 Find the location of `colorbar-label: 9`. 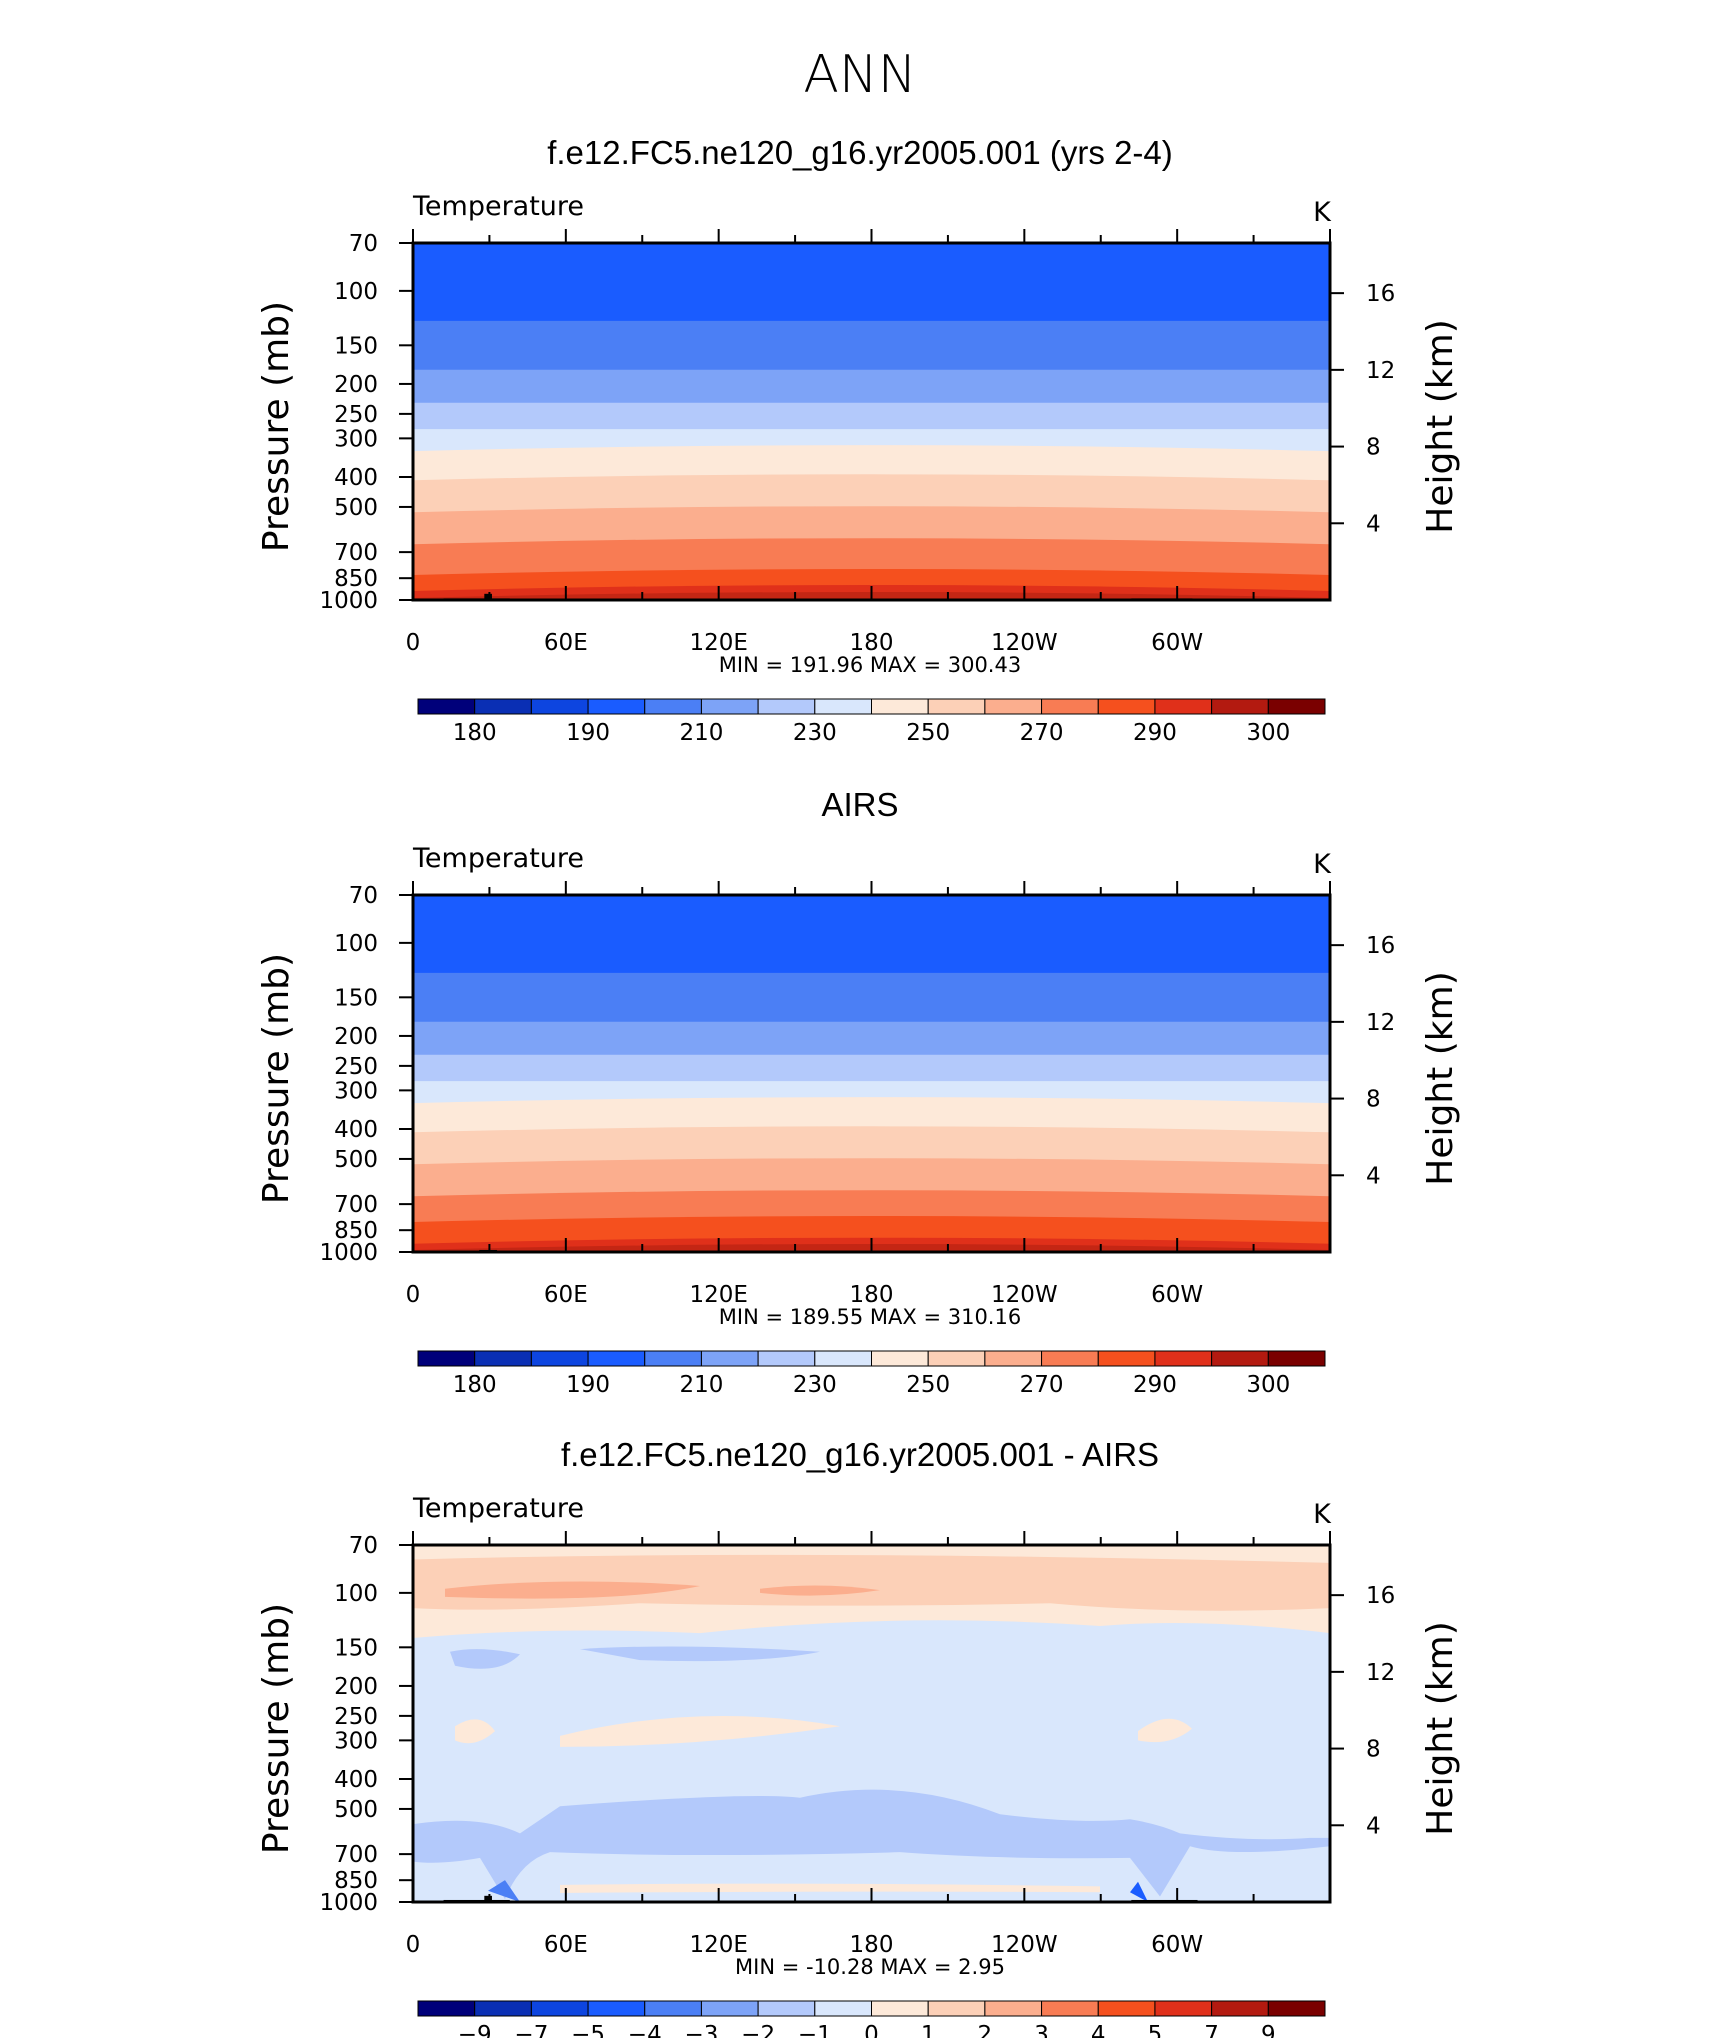

colorbar-label: 9 is located at coordinates (1268, 2030).